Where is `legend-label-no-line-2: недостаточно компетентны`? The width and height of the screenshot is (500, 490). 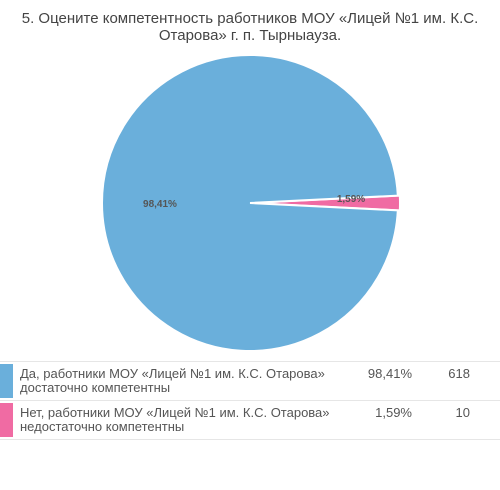
legend-label-no-line-2: недостаточно компетентны is located at coordinates (102, 426).